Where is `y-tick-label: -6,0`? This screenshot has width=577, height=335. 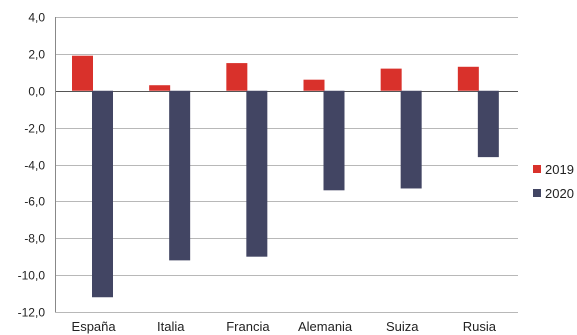 y-tick-label: -6,0 is located at coordinates (34, 202).